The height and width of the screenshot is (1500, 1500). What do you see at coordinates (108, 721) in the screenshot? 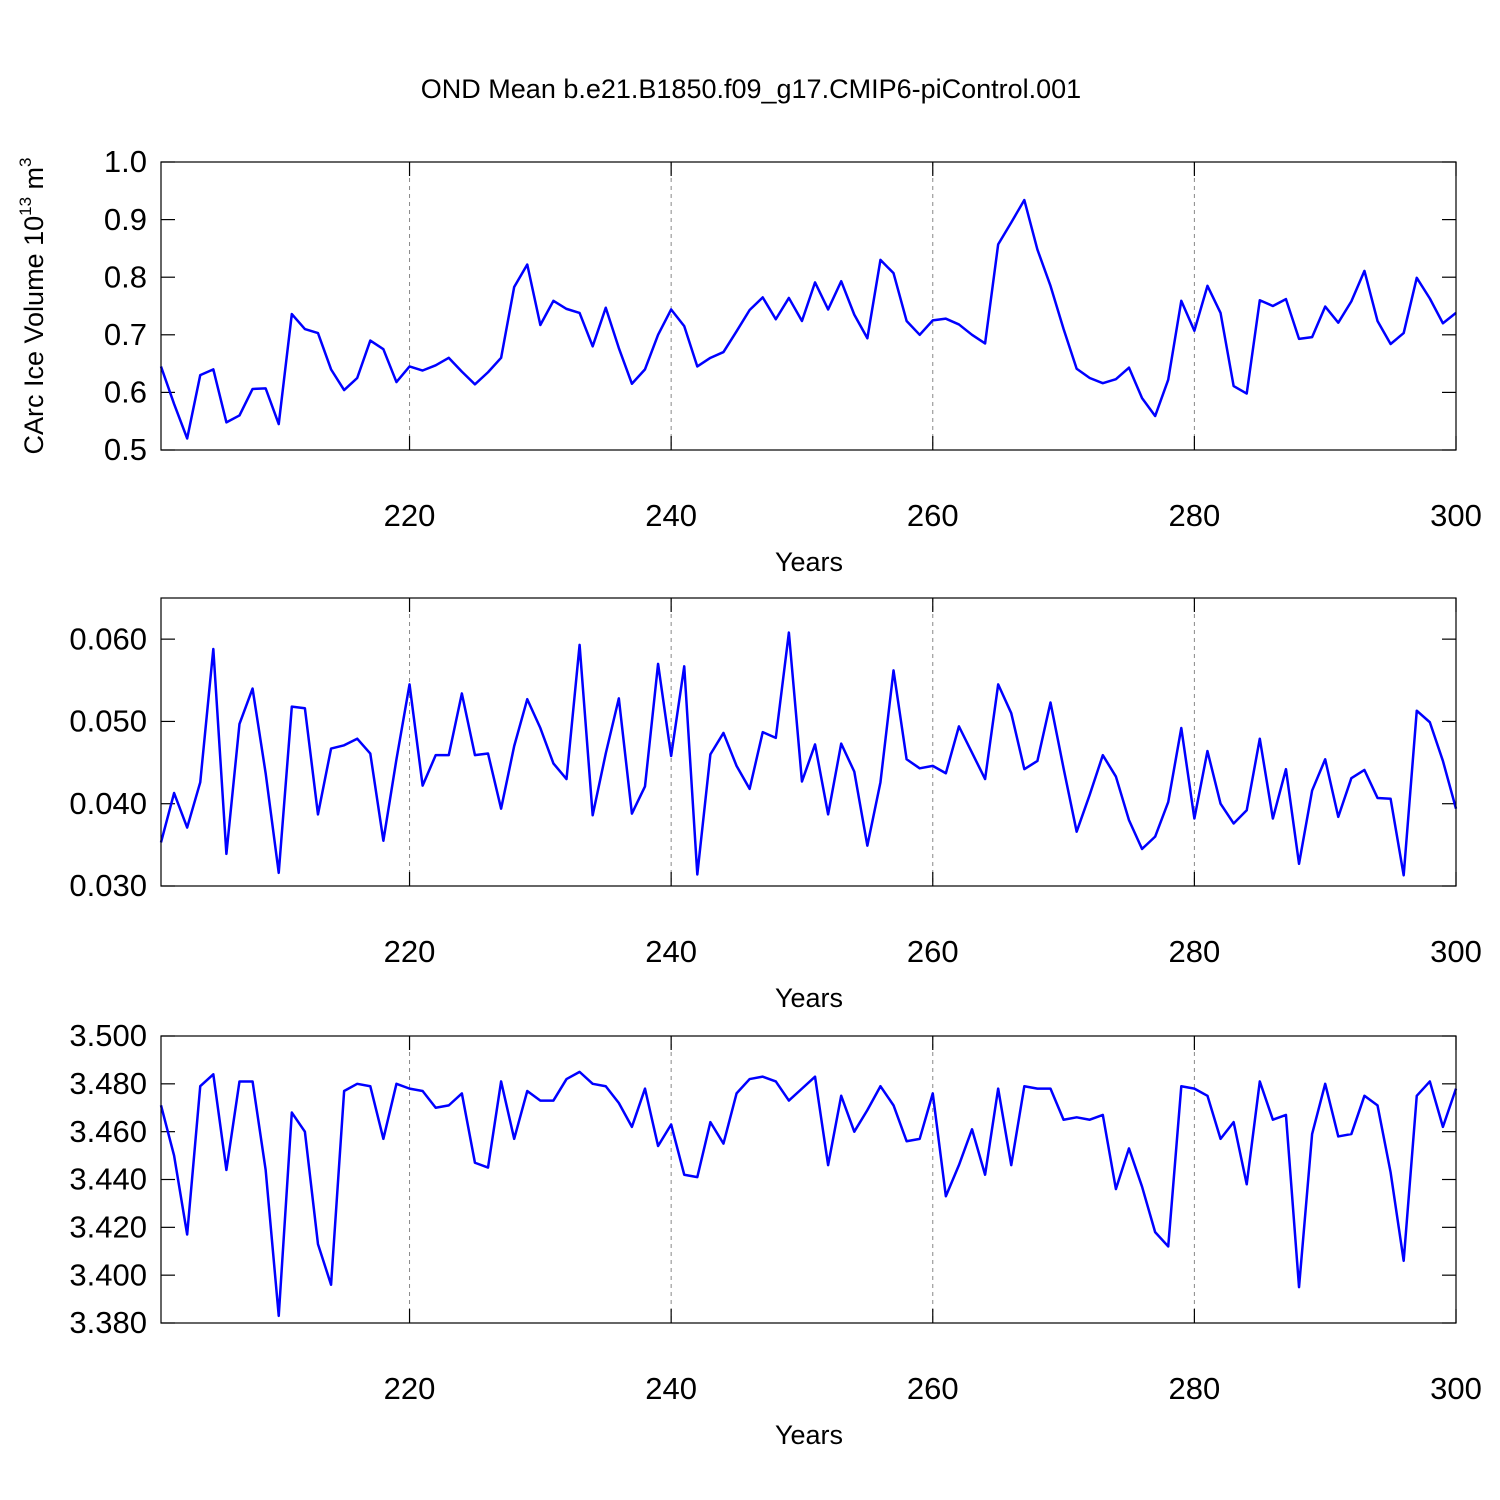
I see `y-tick-label: 0.050` at bounding box center [108, 721].